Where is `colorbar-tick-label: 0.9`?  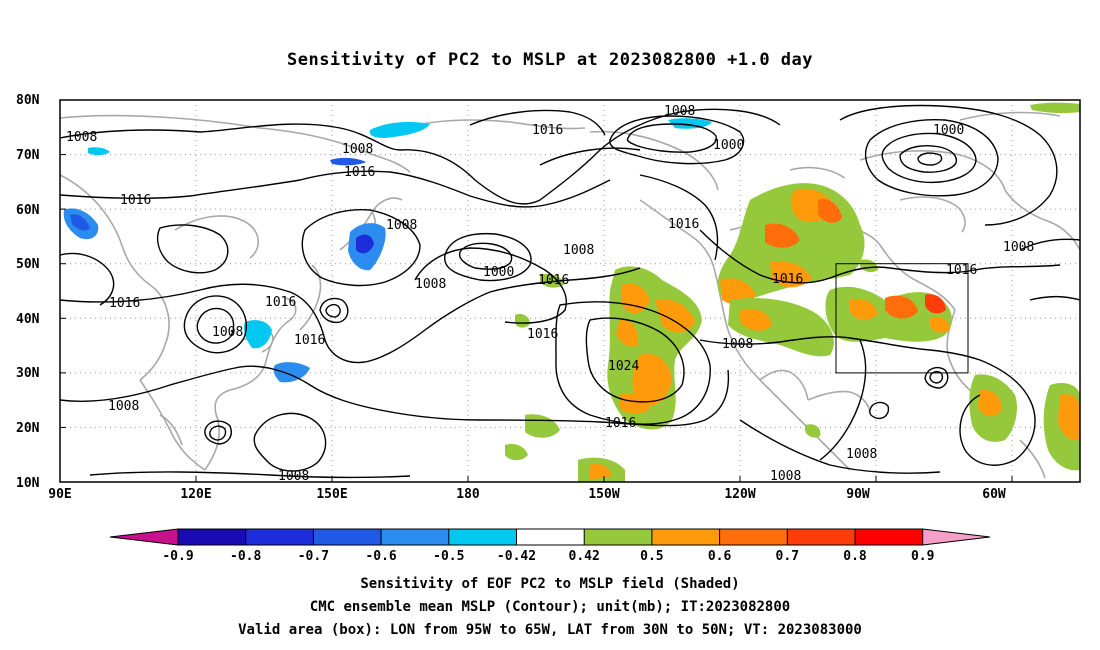 colorbar-tick-label: 0.9 is located at coordinates (922, 556).